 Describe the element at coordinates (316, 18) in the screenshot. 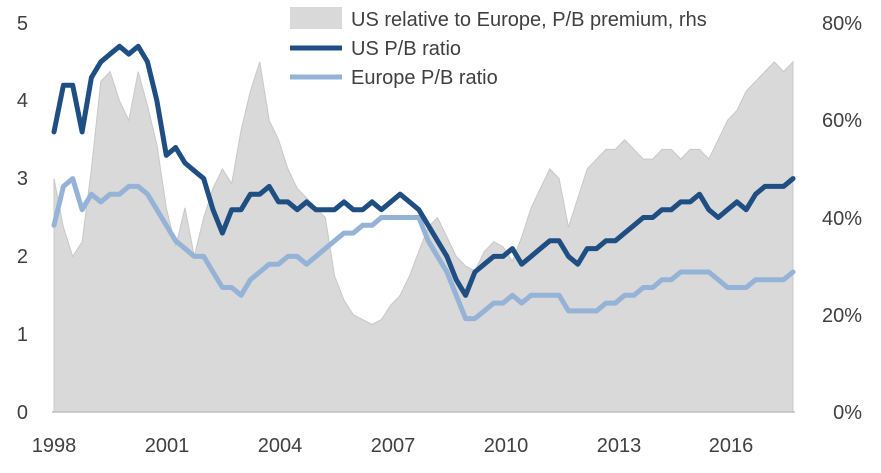

I see `legend-swatch-premium` at that location.